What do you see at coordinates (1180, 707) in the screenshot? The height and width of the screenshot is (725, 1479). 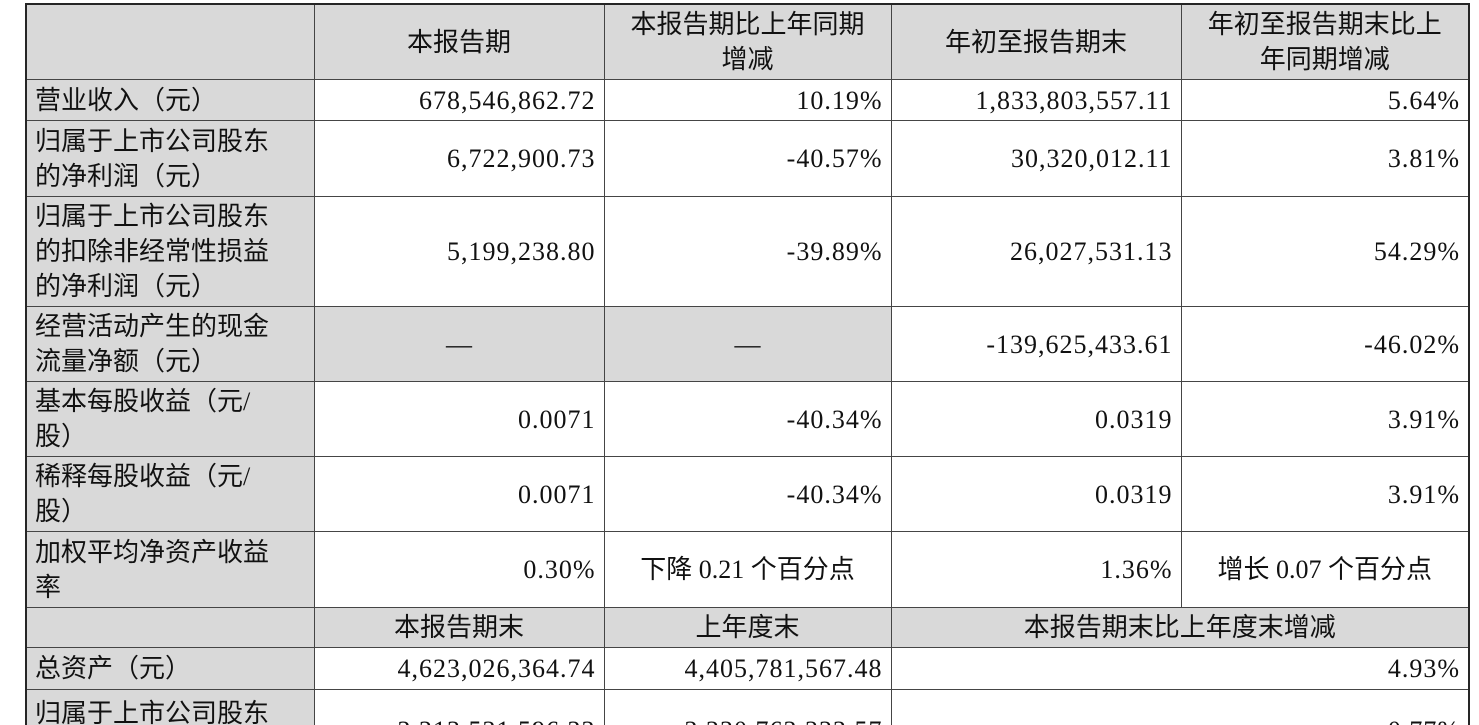 I see `equity-change: -0.77%` at bounding box center [1180, 707].